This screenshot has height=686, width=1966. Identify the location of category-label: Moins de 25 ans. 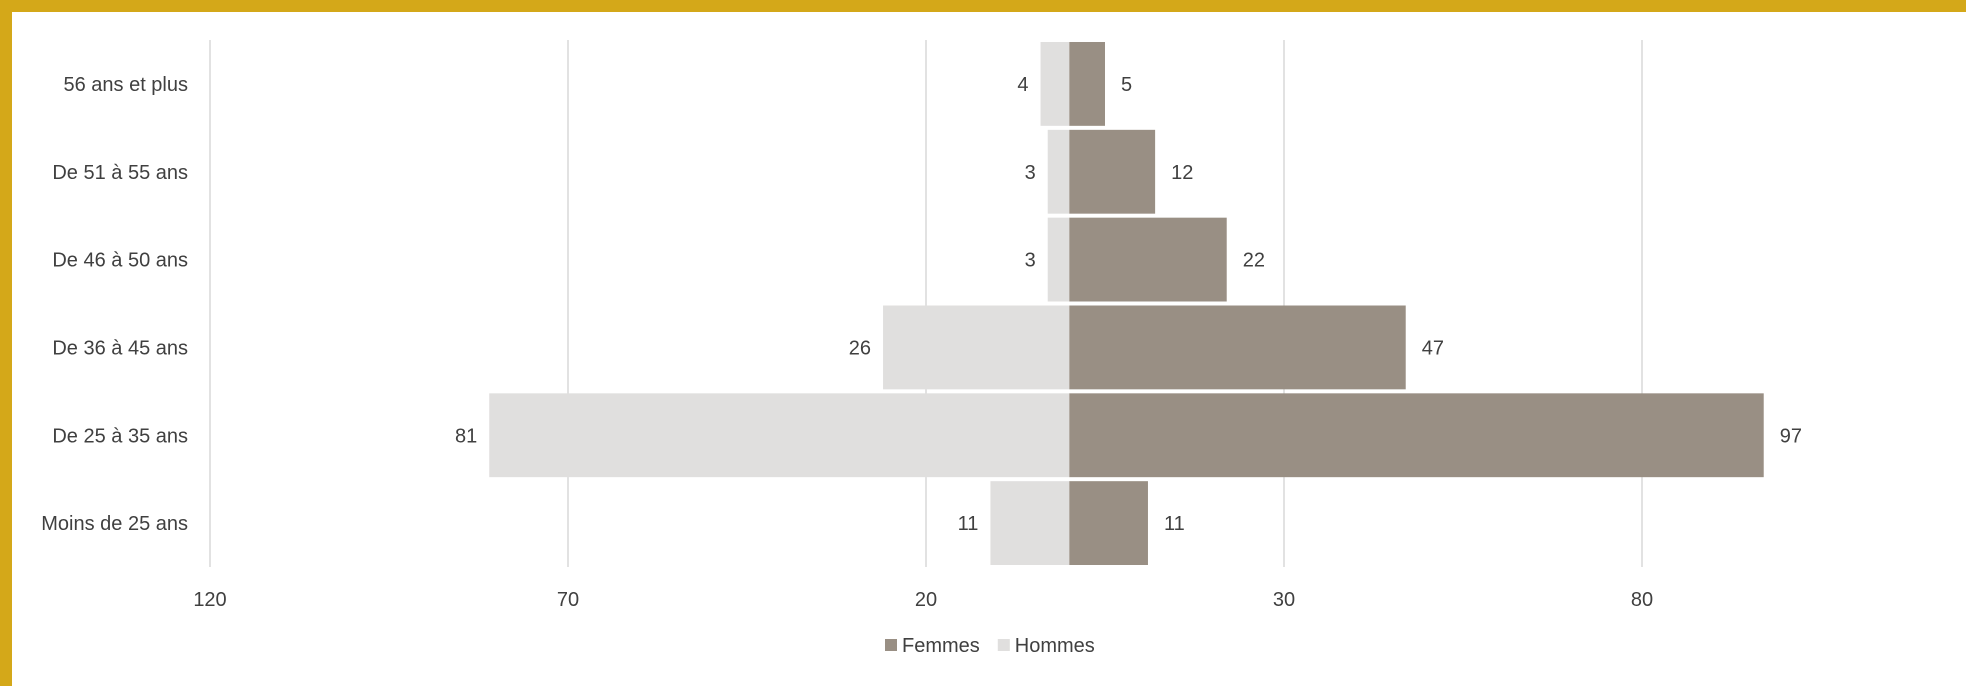
(114, 524).